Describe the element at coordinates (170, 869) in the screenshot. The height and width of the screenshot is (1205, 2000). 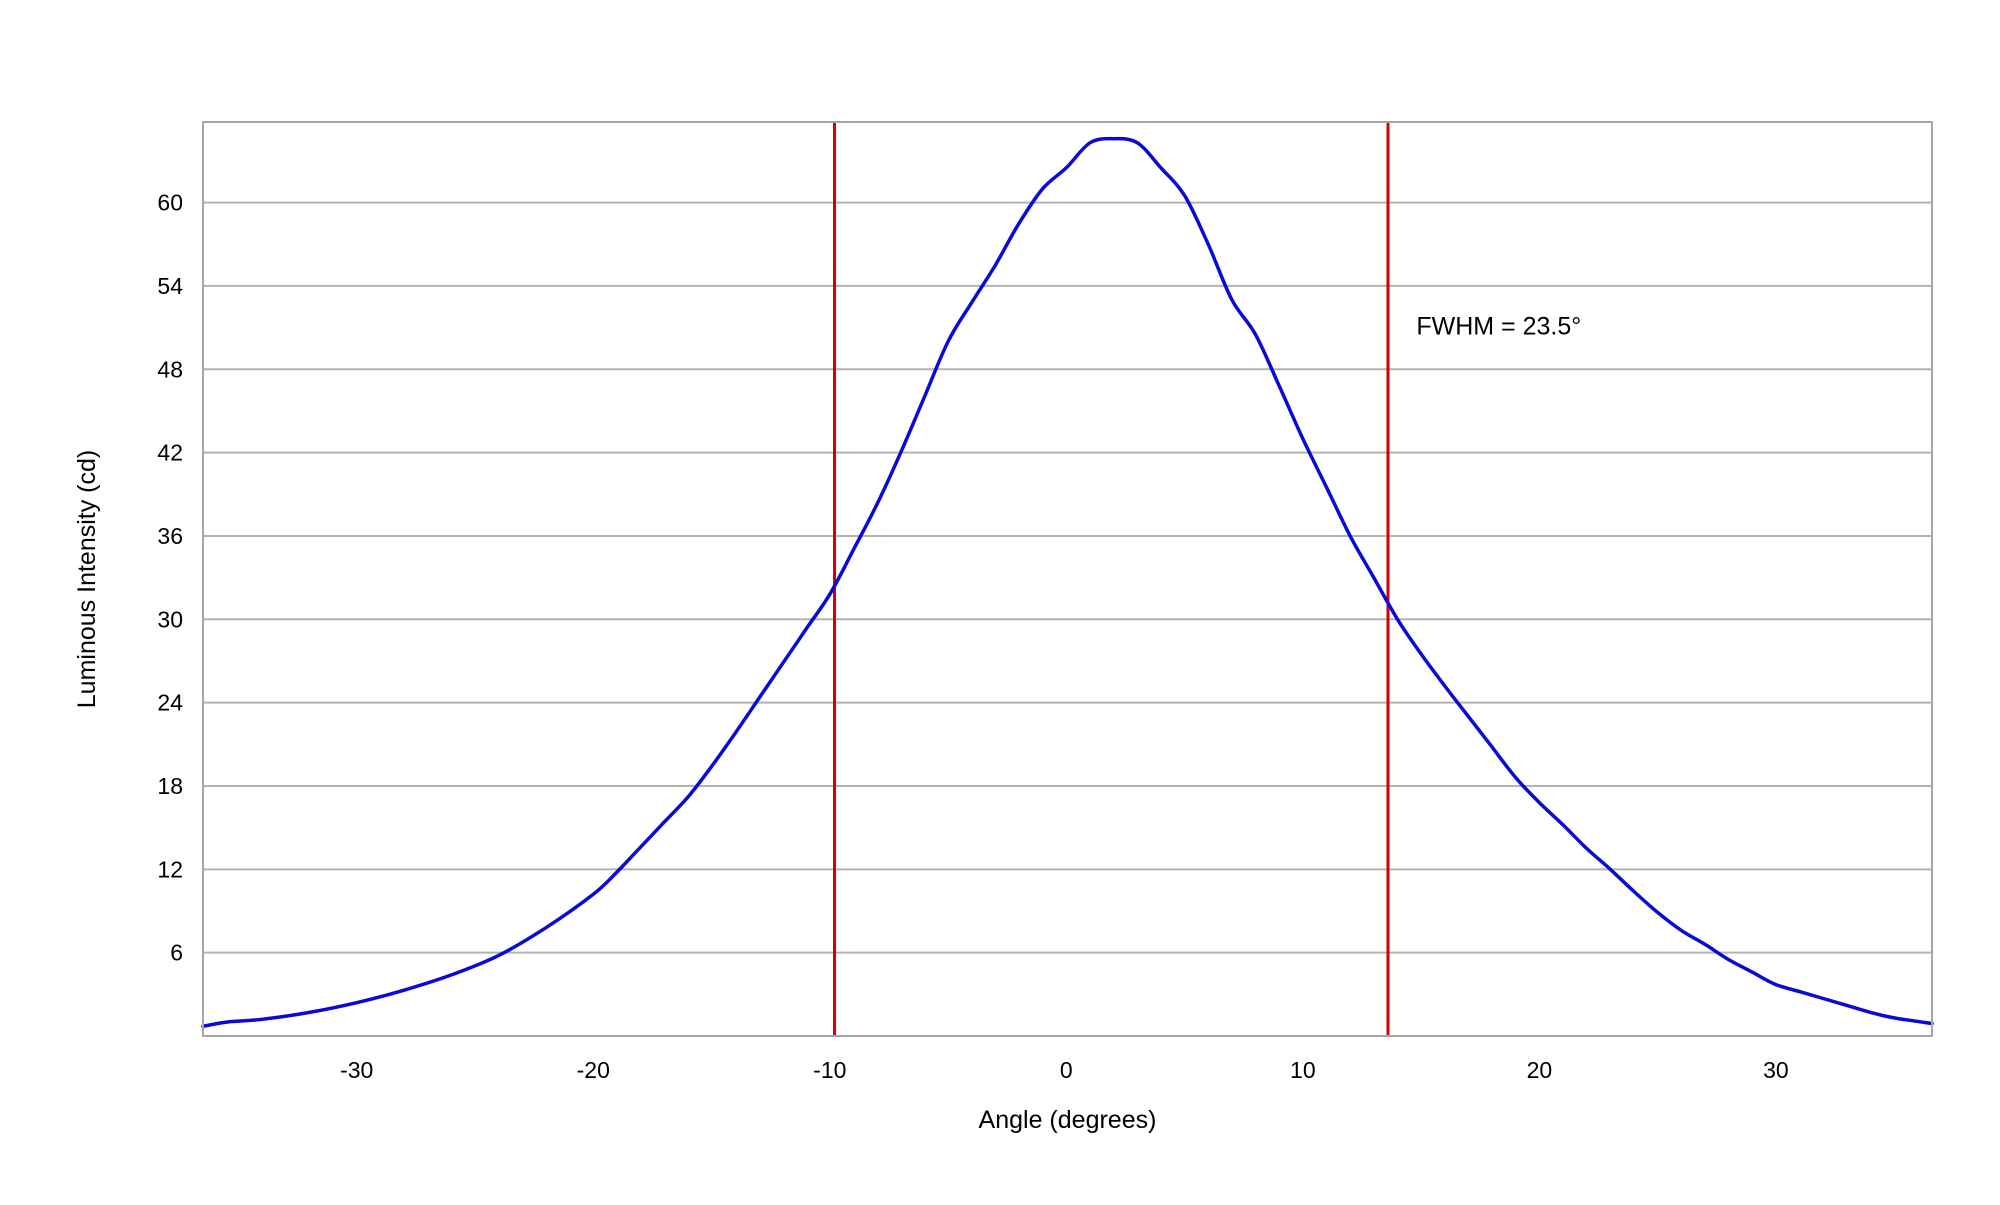
I see `y-tick-label: 12` at that location.